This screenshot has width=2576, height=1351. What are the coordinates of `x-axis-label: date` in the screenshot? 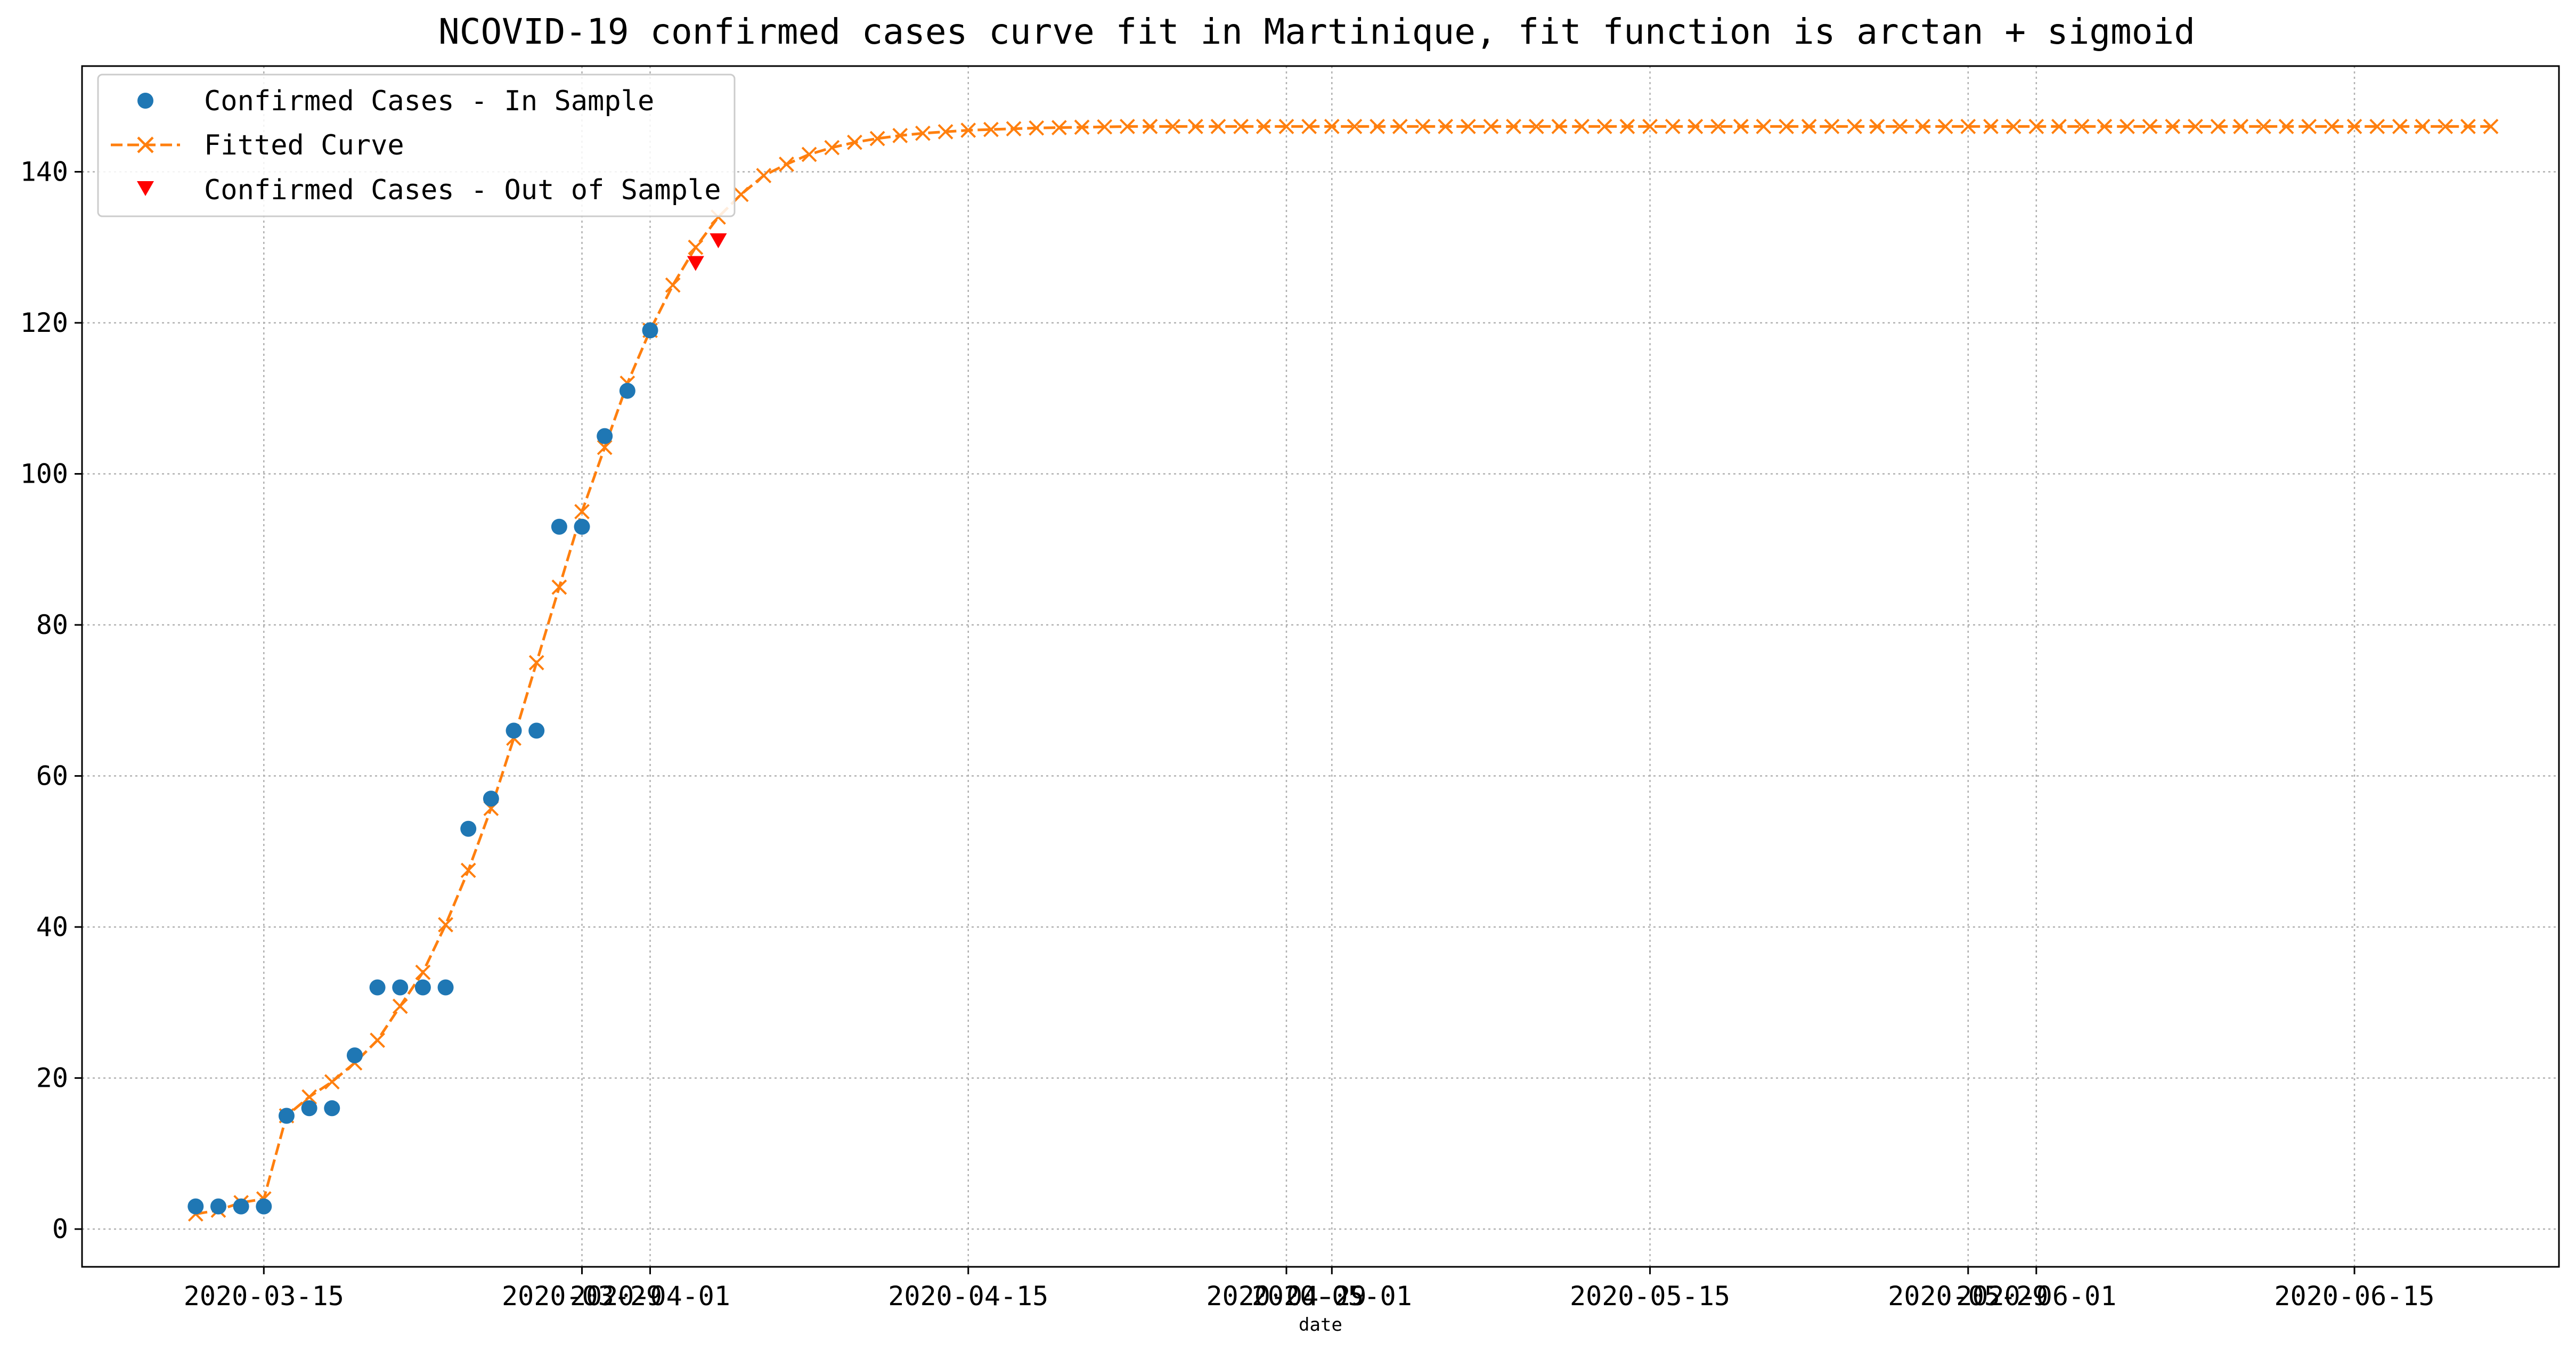 It's located at (1320, 1325).